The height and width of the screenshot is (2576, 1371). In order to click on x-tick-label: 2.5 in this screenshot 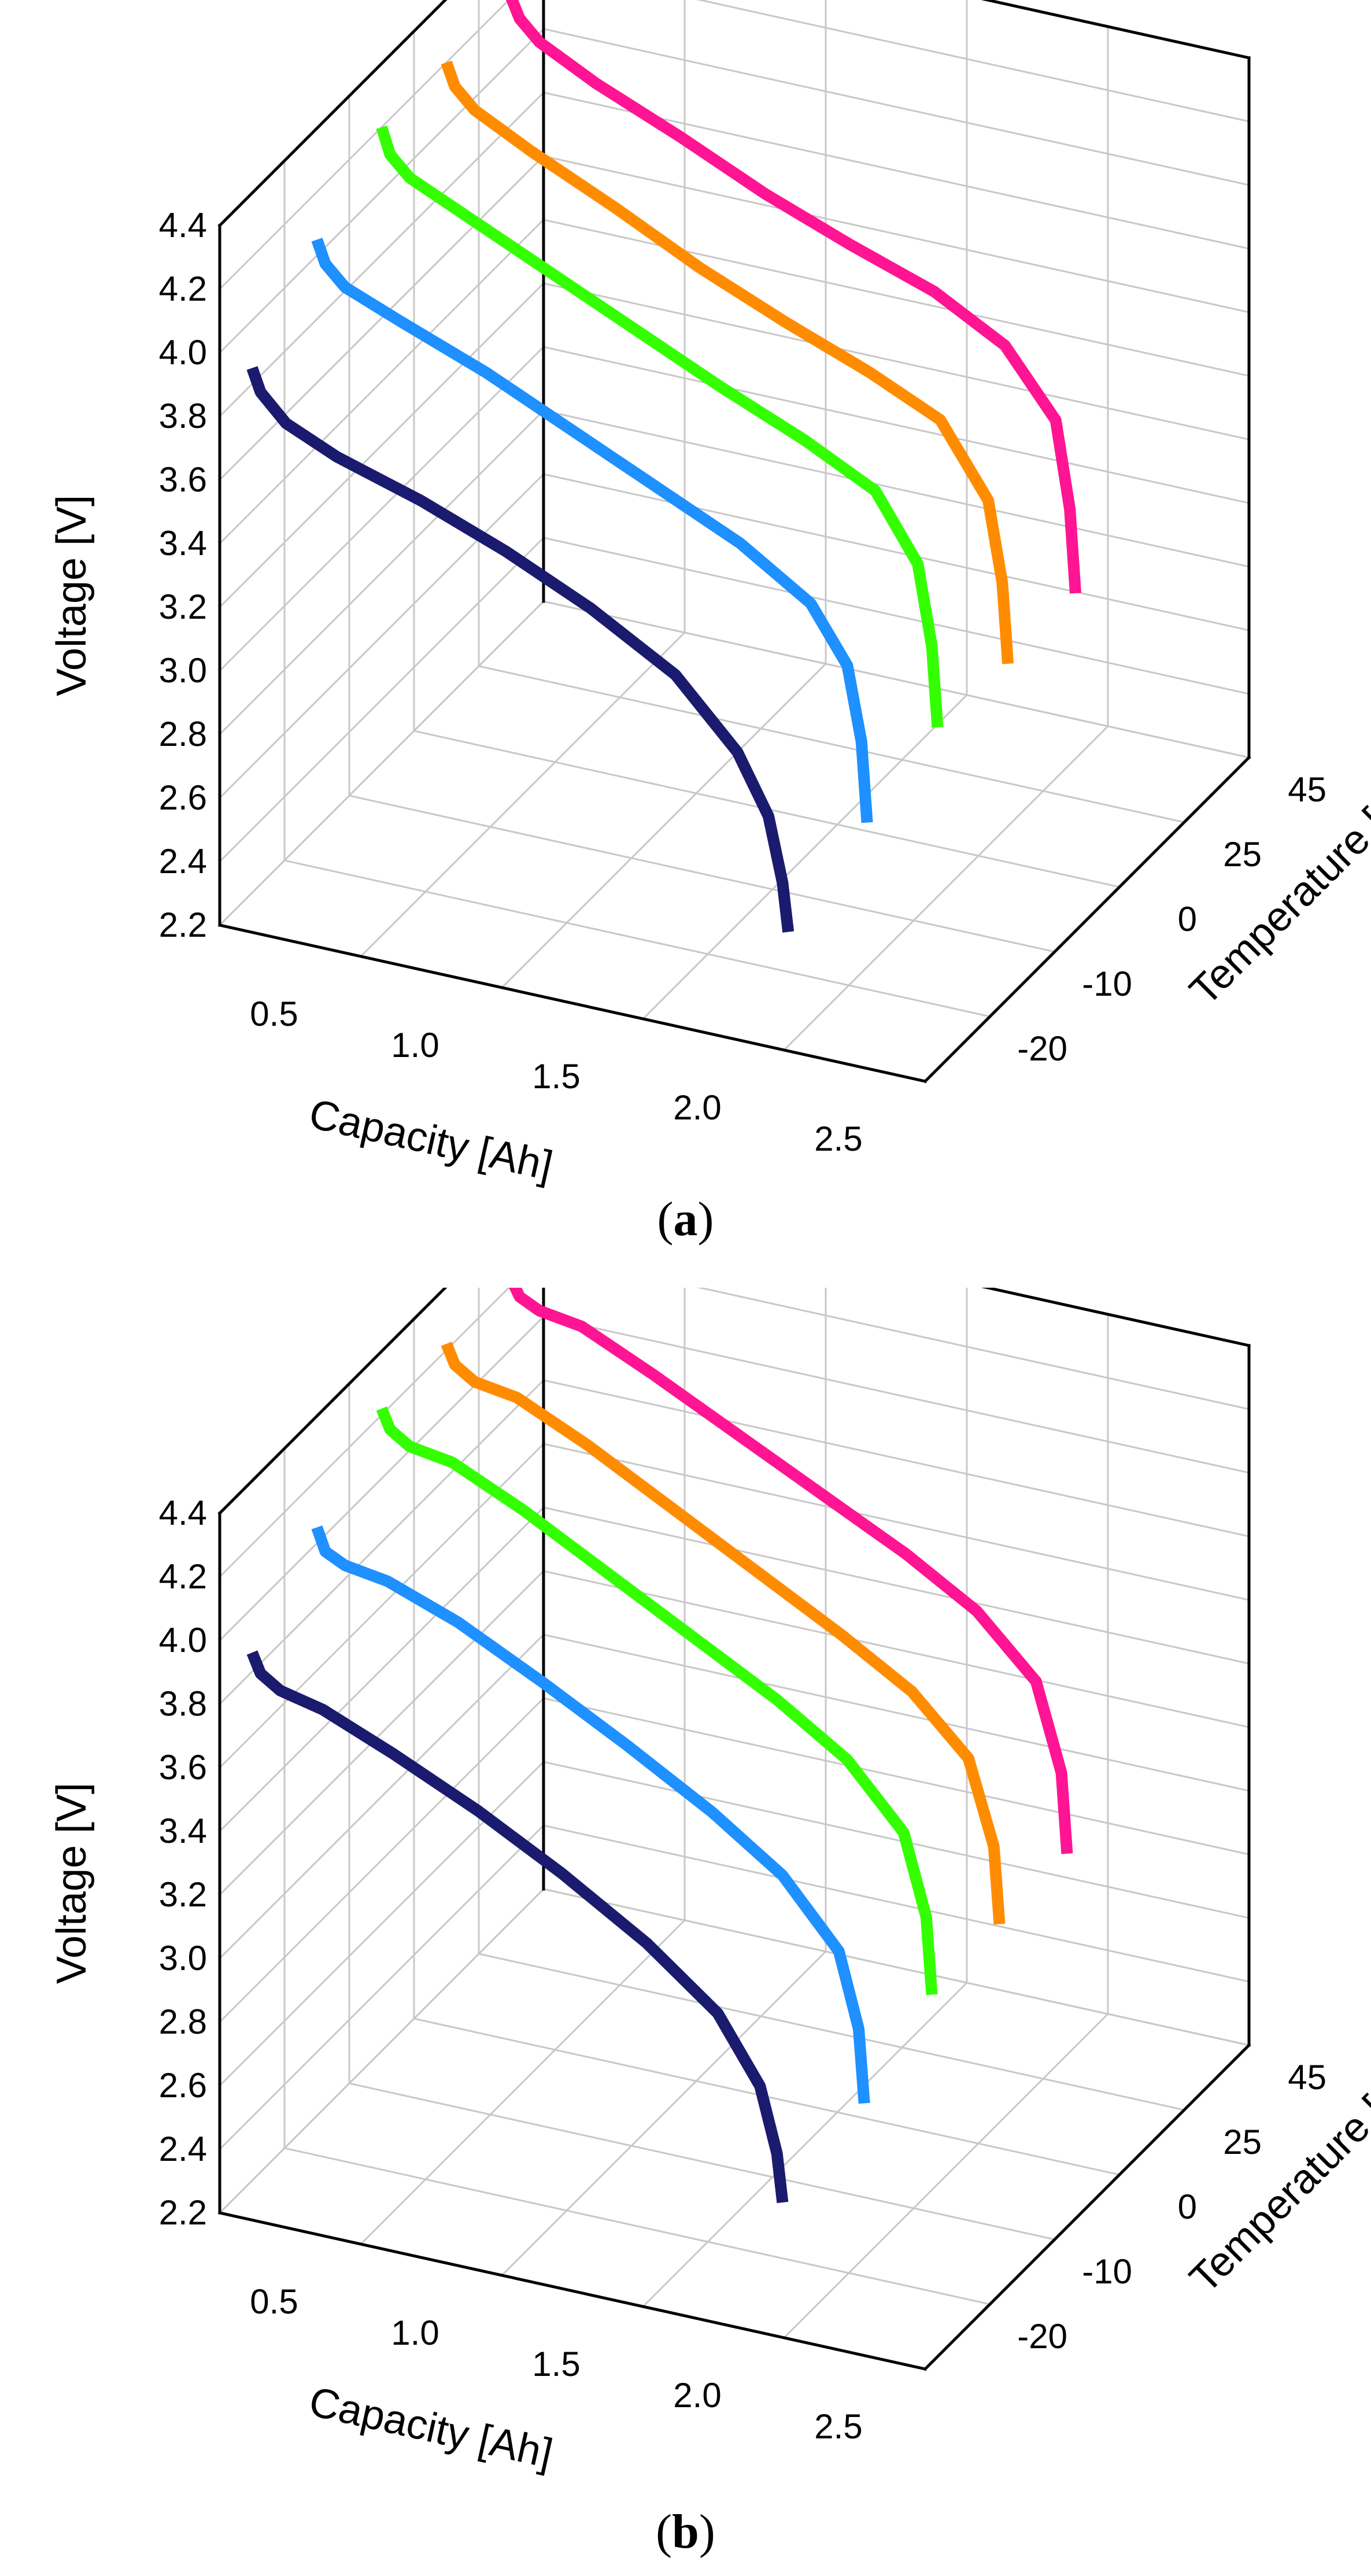, I will do `click(838, 2426)`.